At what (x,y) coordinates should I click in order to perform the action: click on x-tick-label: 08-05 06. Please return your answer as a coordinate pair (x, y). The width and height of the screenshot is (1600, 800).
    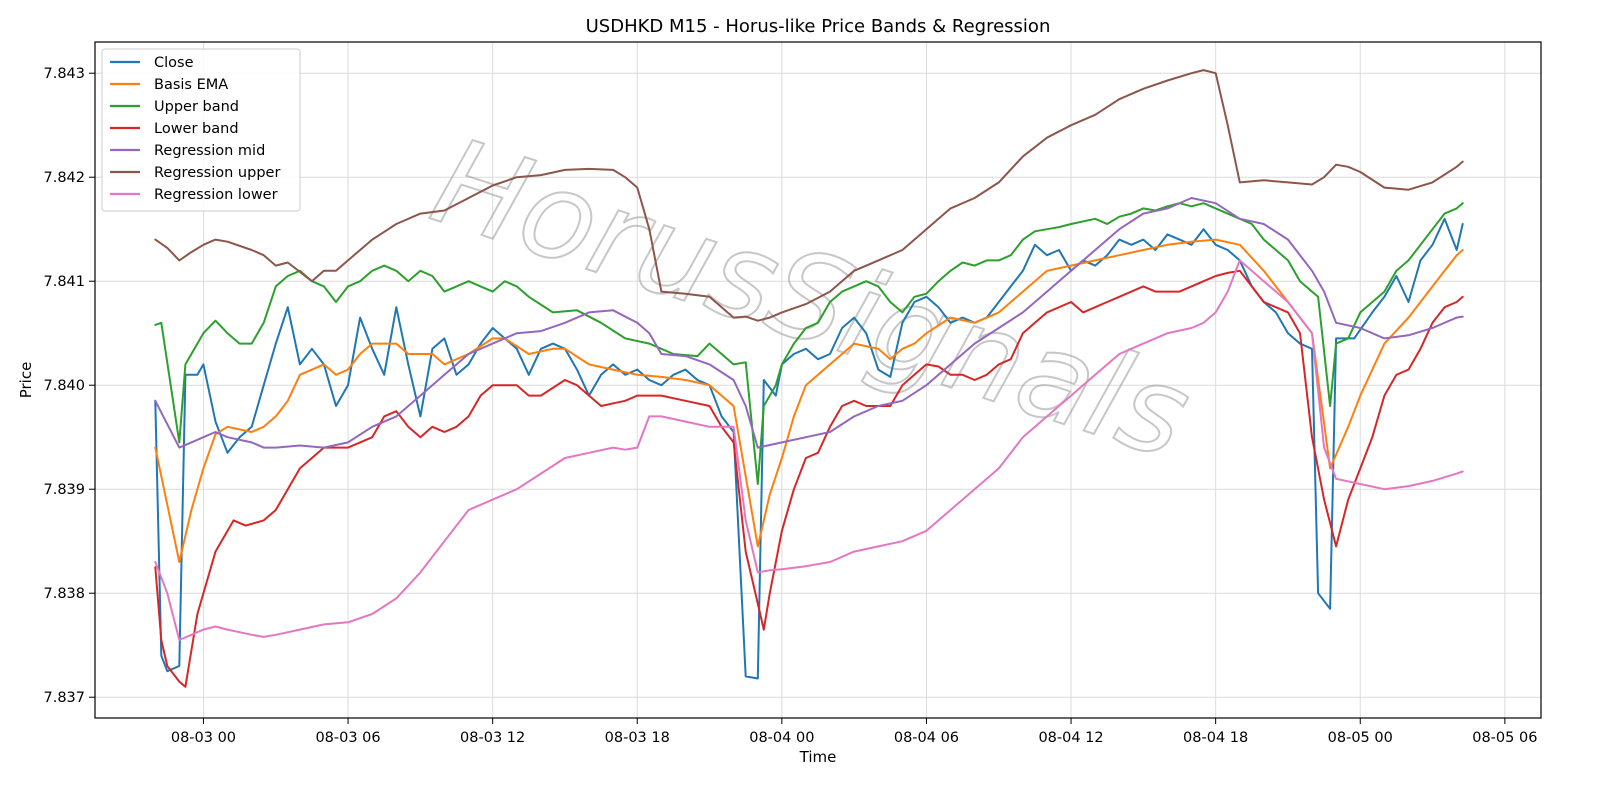
    Looking at the image, I should click on (1504, 738).